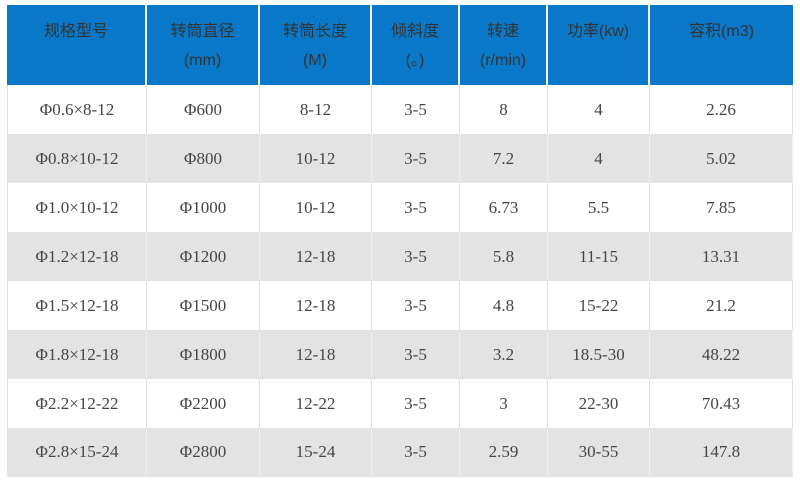 This screenshot has width=800, height=488. I want to click on table-cell: 70.43, so click(721, 403).